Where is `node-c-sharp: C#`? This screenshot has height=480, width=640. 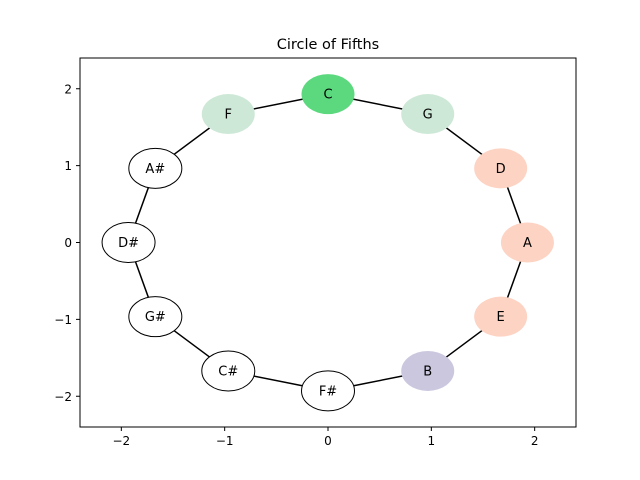
node-c-sharp: C# is located at coordinates (228, 371).